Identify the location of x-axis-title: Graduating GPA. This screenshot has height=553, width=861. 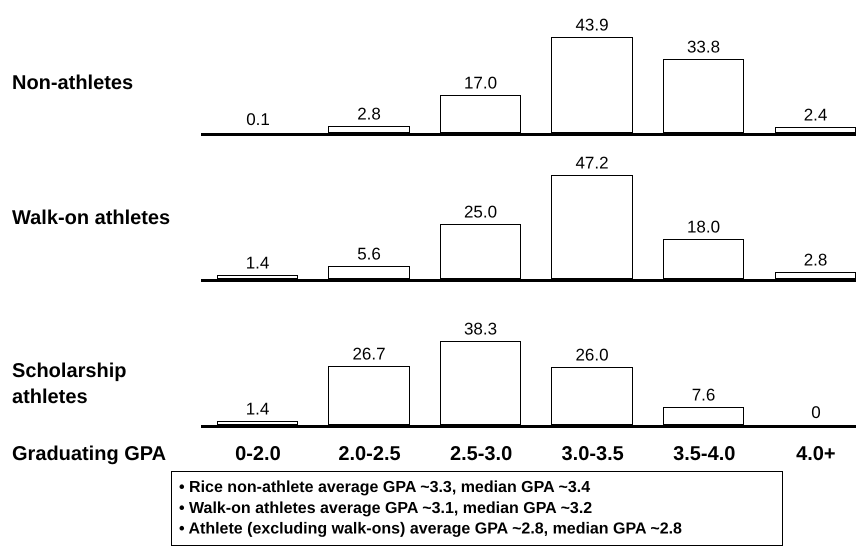
(89, 454).